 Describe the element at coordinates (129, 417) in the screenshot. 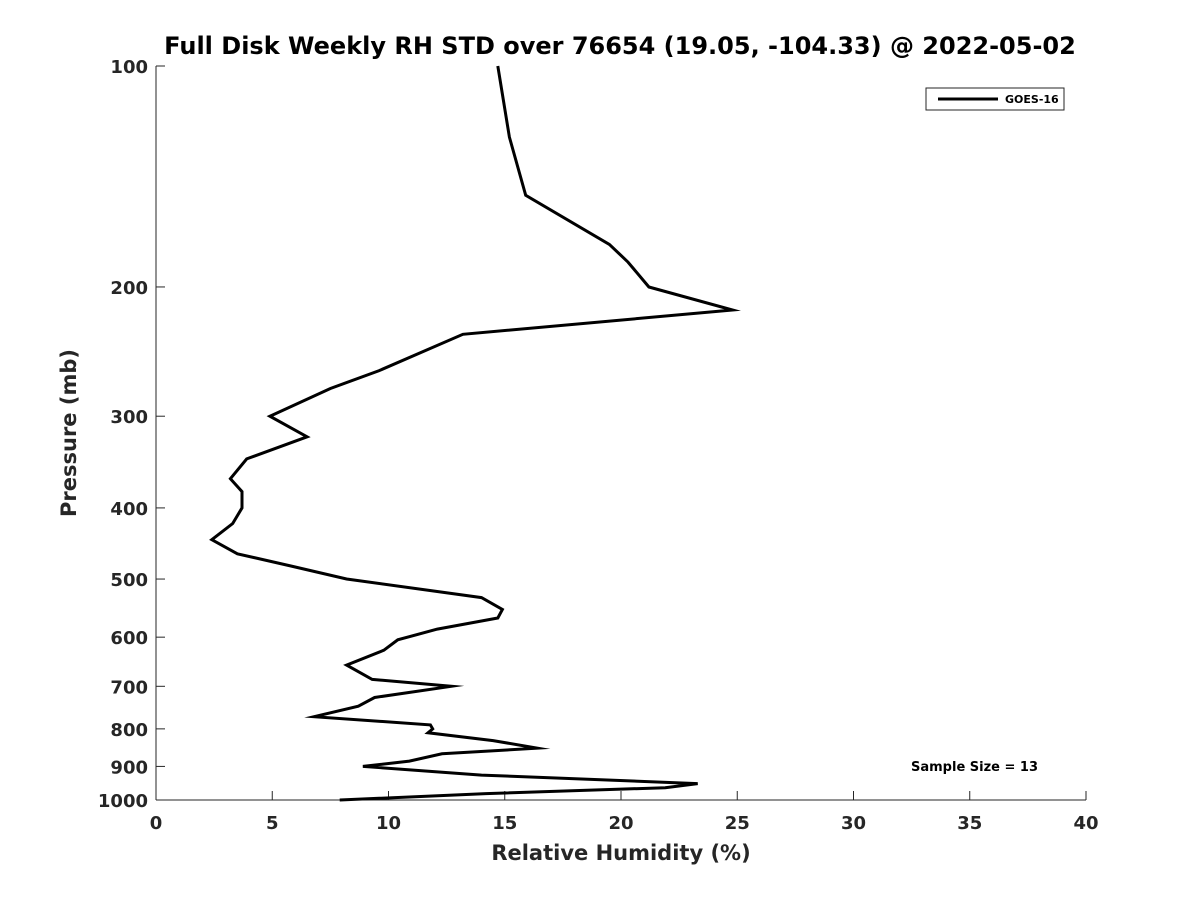

I see `y-tick-label: 300` at that location.